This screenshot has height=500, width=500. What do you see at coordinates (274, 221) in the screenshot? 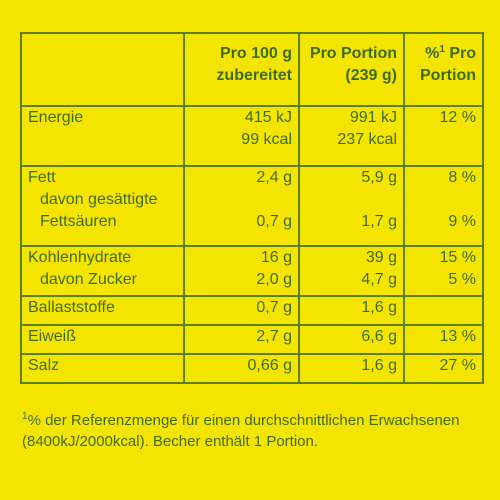
I see `fettsaeuren-per100-value: 0,7 g` at bounding box center [274, 221].